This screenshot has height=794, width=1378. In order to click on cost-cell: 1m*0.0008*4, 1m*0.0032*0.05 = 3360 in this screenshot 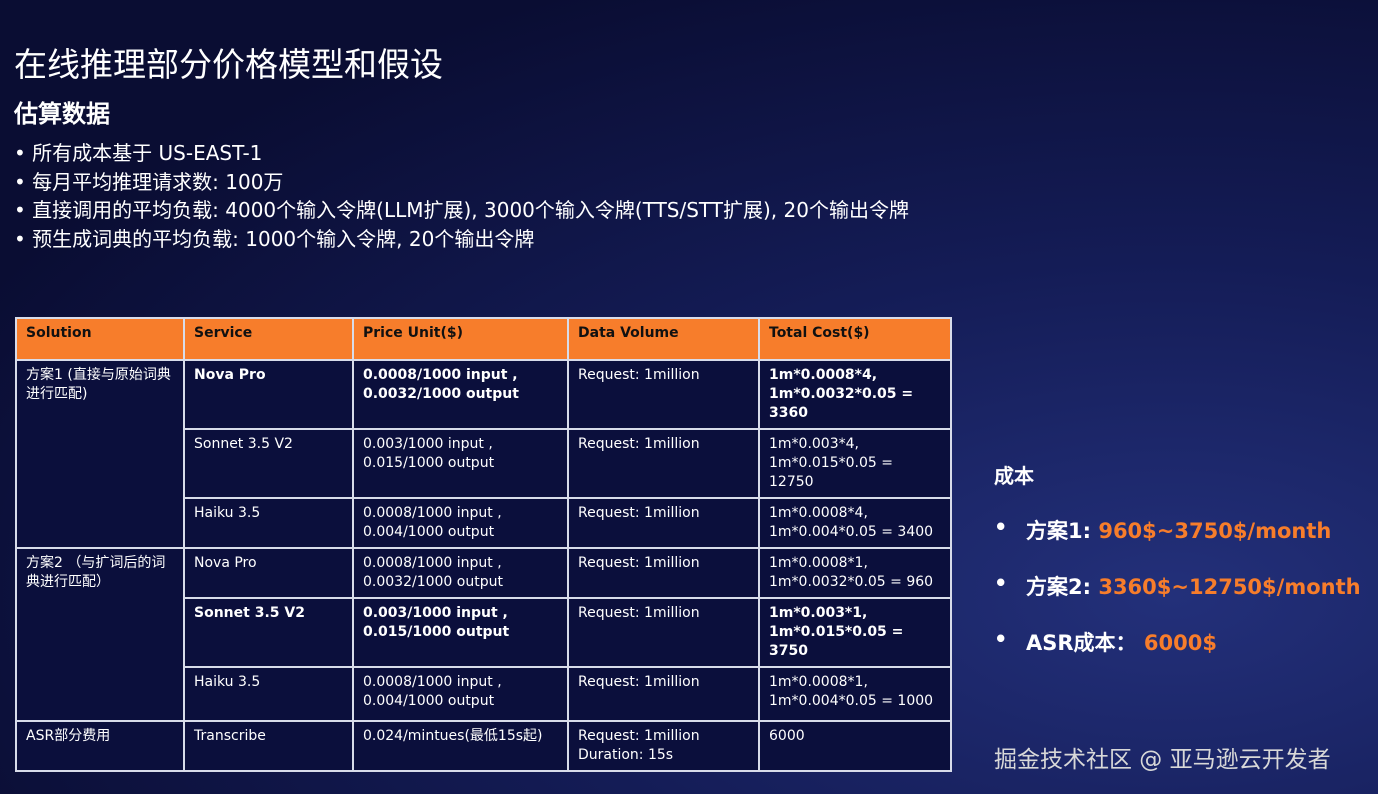, I will do `click(855, 394)`.